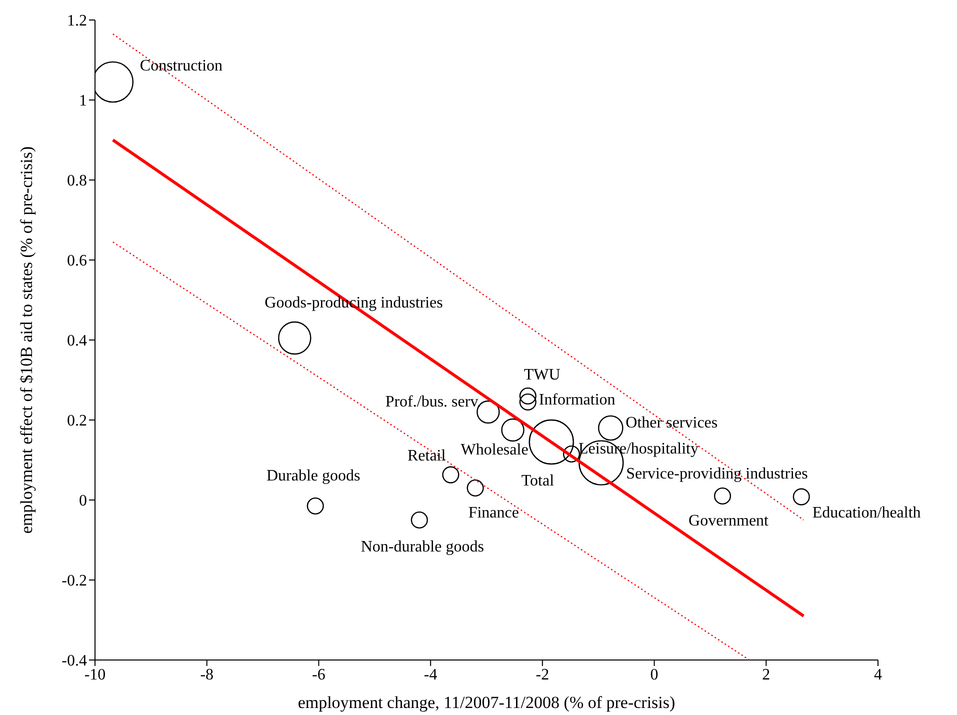 Image resolution: width=957 pixels, height=715 pixels. Describe the element at coordinates (766, 675) in the screenshot. I see `x-tick-label: 2` at that location.